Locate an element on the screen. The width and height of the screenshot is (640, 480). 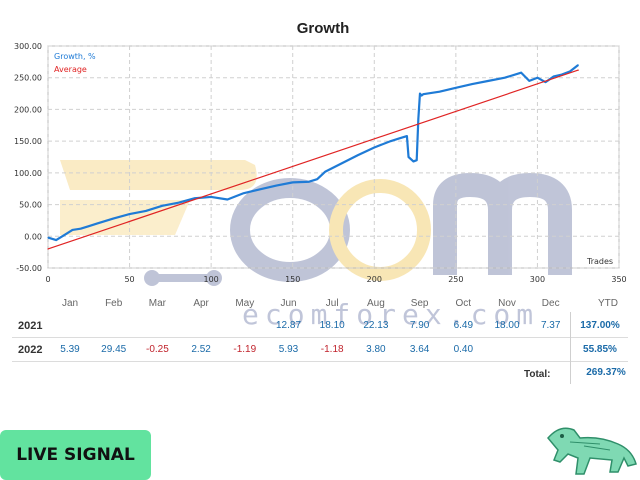
table-cell: 29.45 is located at coordinates (114, 349).